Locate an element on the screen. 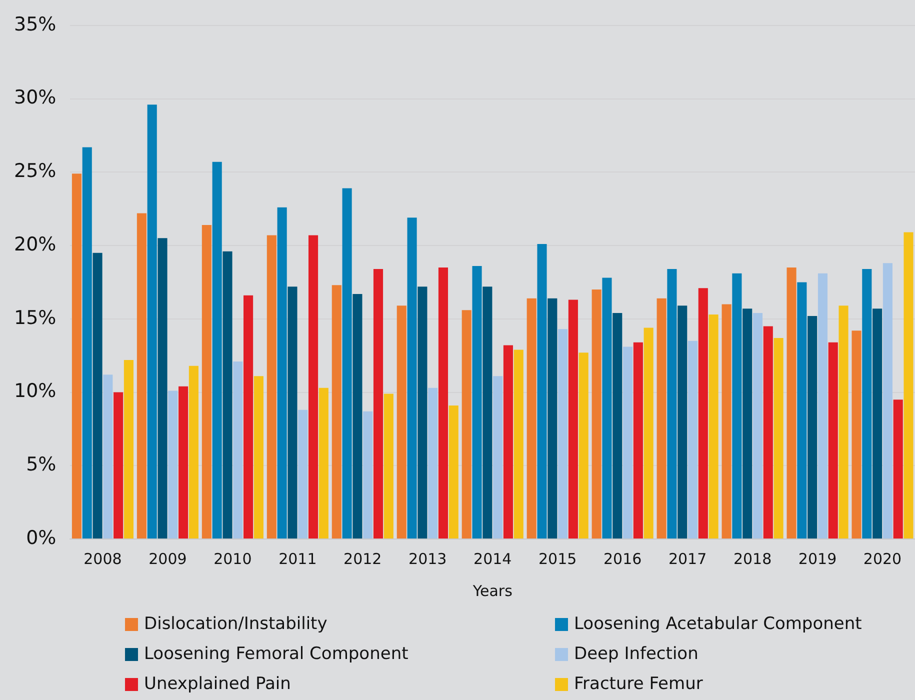  y-tick-label: 20% is located at coordinates (35, 244).